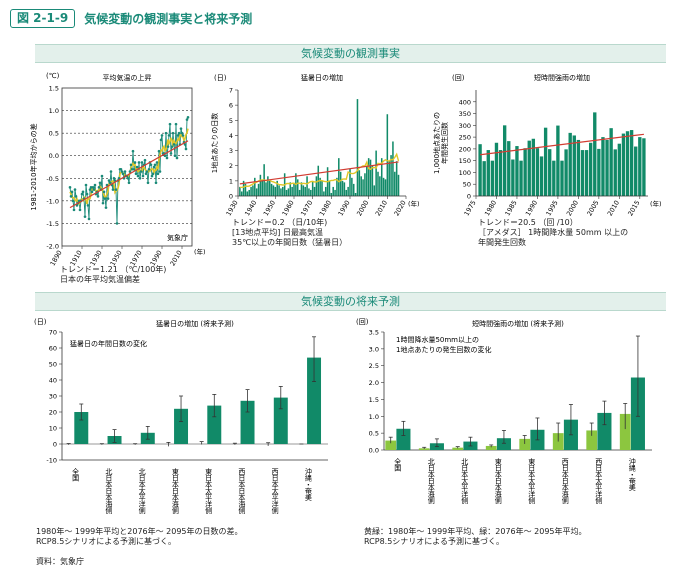 This screenshot has height=576, width=681. Describe the element at coordinates (362, 208) in the screenshot. I see `x-tick-label: 2000` at that location.